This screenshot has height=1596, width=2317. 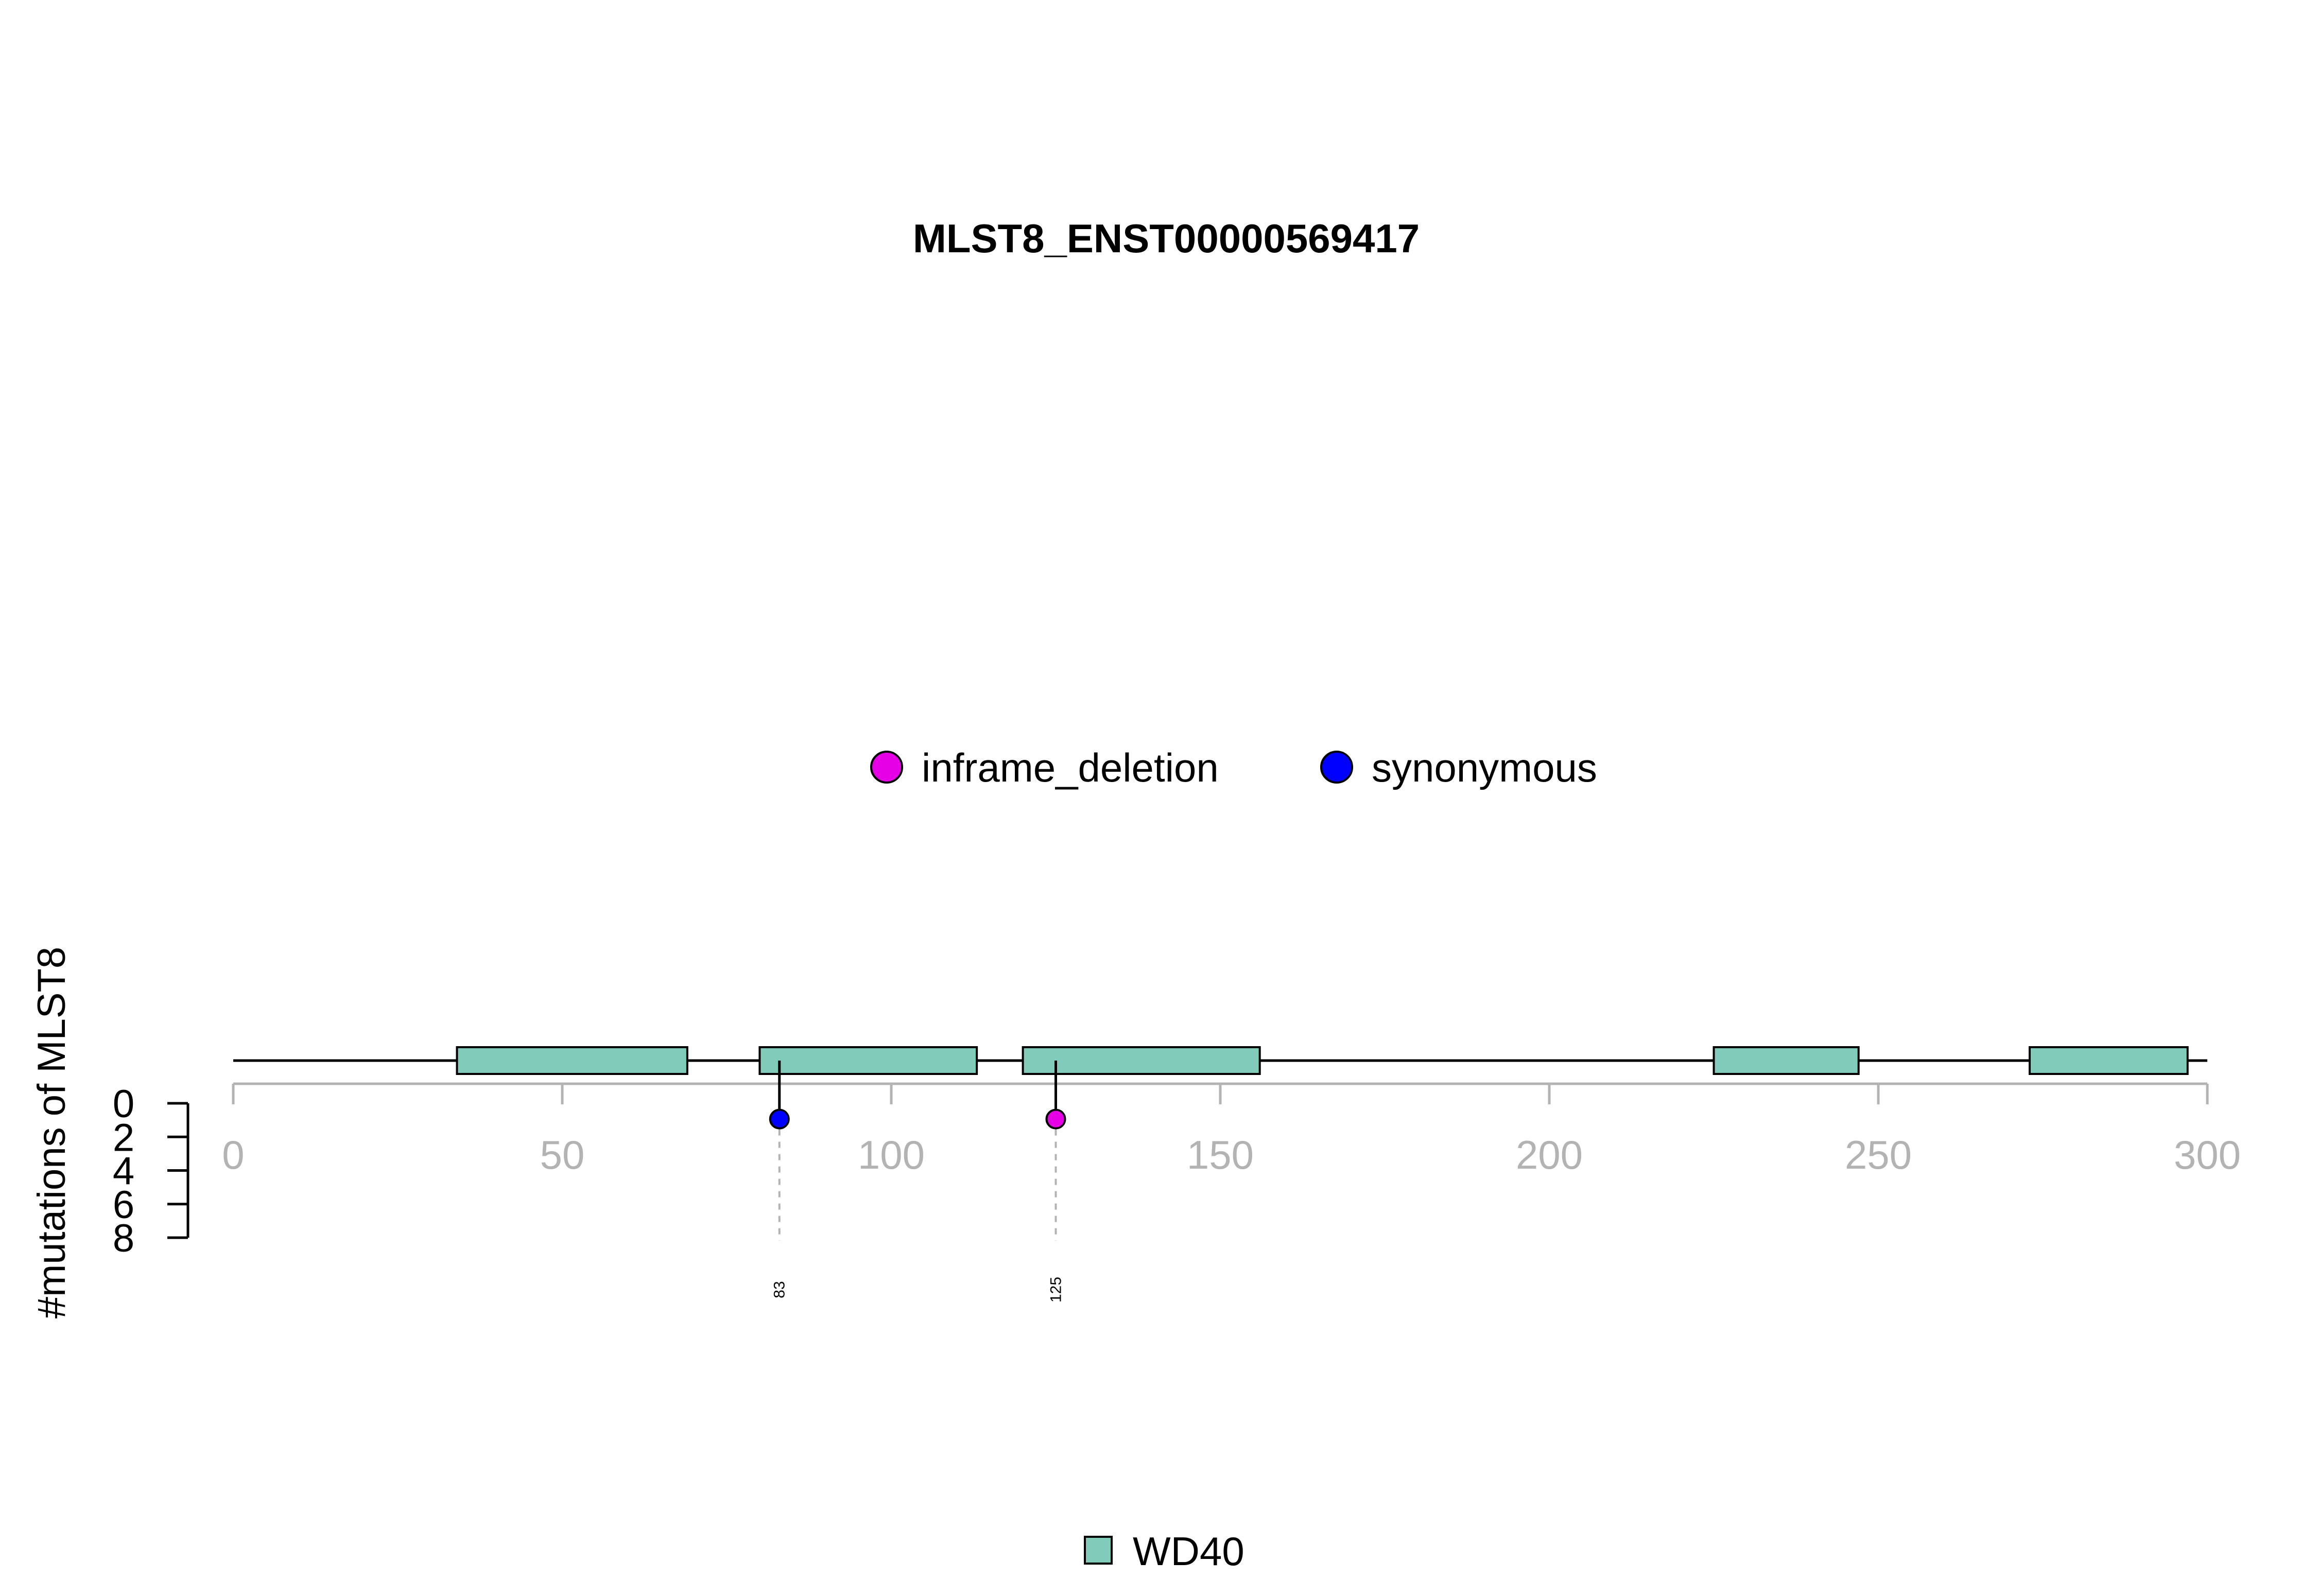 I want to click on mutations-layer: 83 125, so click(x=917, y=1182).